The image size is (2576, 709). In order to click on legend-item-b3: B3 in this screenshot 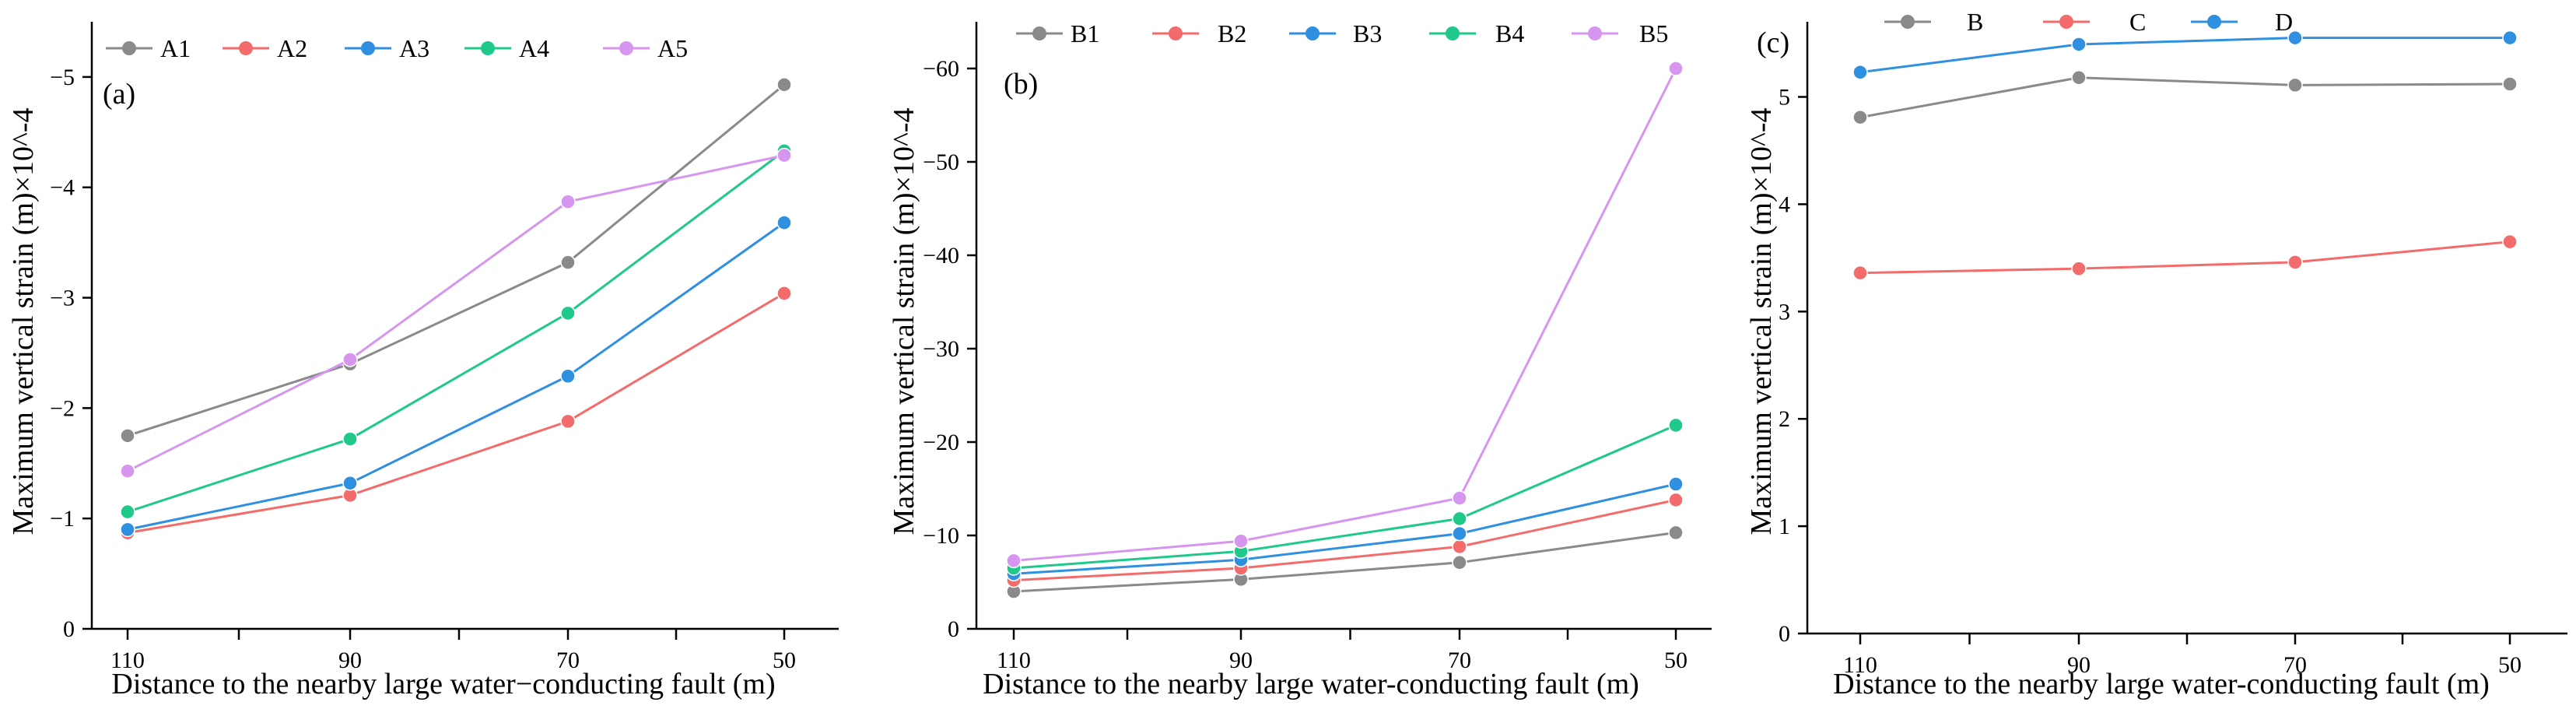, I will do `click(1335, 33)`.